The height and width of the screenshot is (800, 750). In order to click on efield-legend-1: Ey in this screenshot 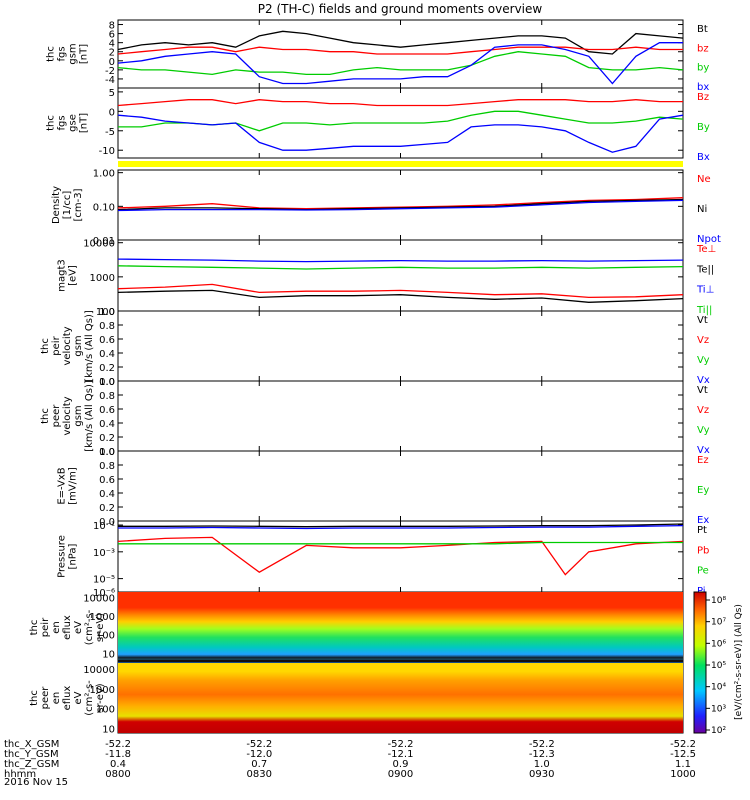, I will do `click(703, 490)`.